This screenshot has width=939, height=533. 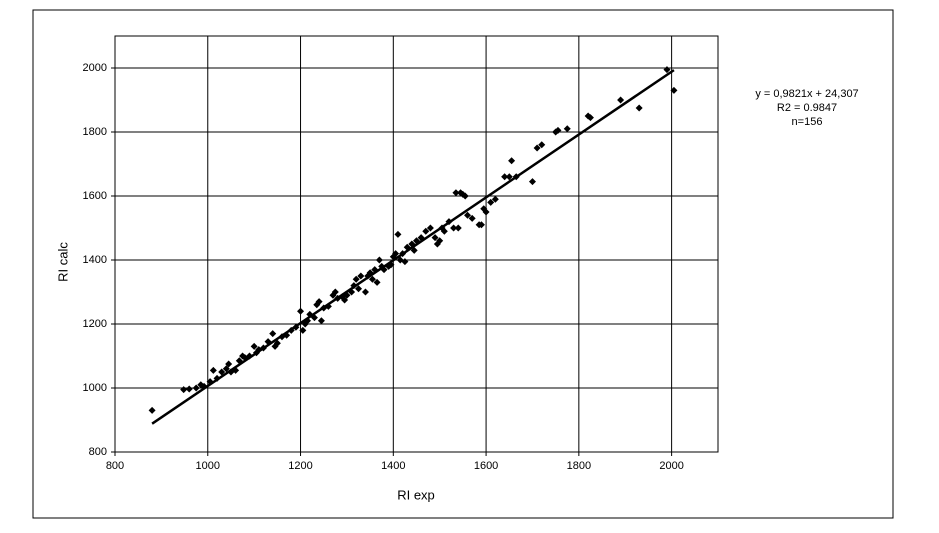 I want to click on x-tick-label: 1600, so click(x=486, y=466).